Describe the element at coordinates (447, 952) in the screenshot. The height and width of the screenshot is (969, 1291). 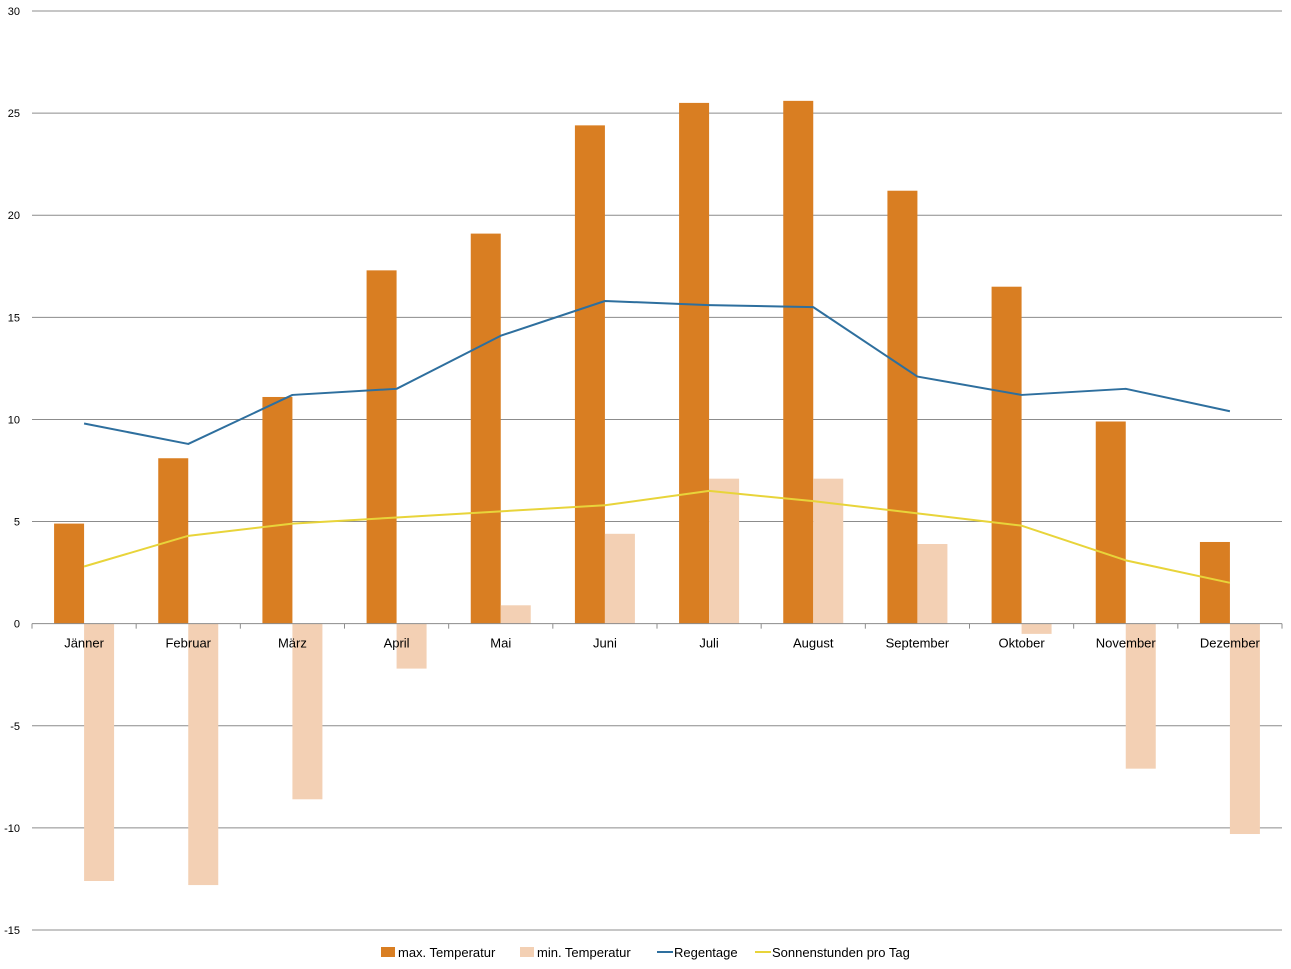
I see `legend-label: max. Temperatur` at that location.